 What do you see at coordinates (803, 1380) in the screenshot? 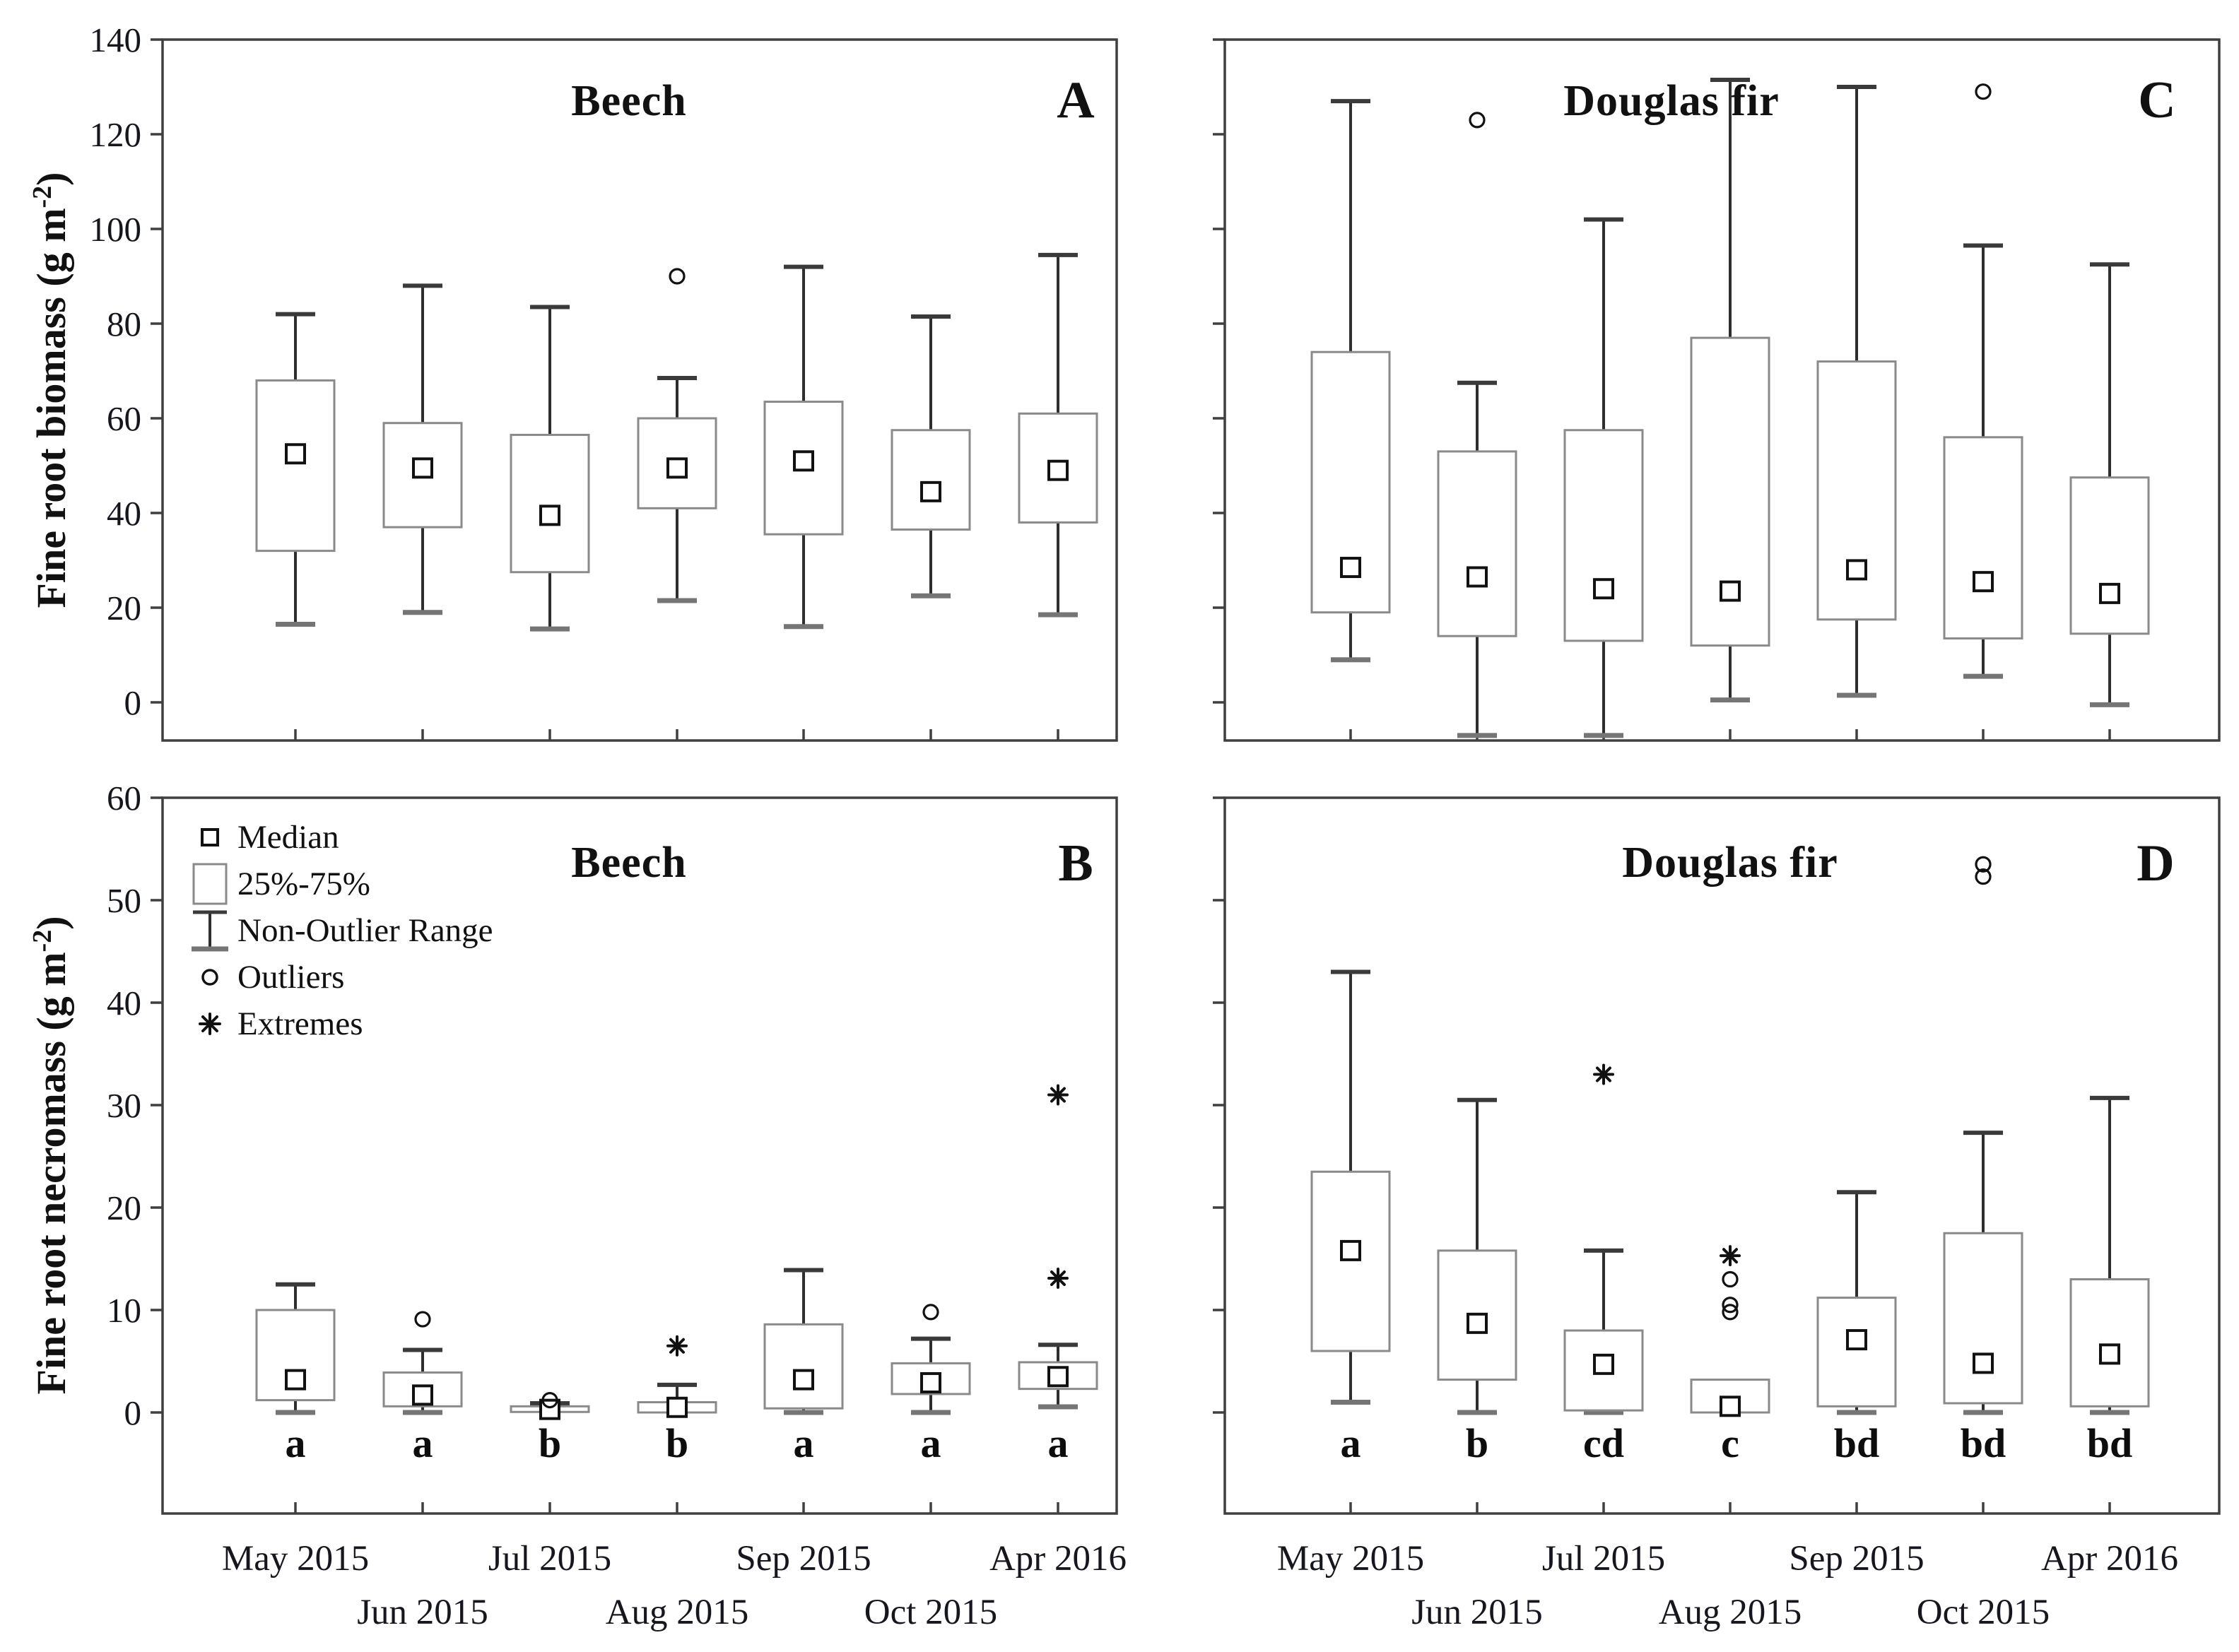
I see `panel-B-median-marker-Sep-2015` at bounding box center [803, 1380].